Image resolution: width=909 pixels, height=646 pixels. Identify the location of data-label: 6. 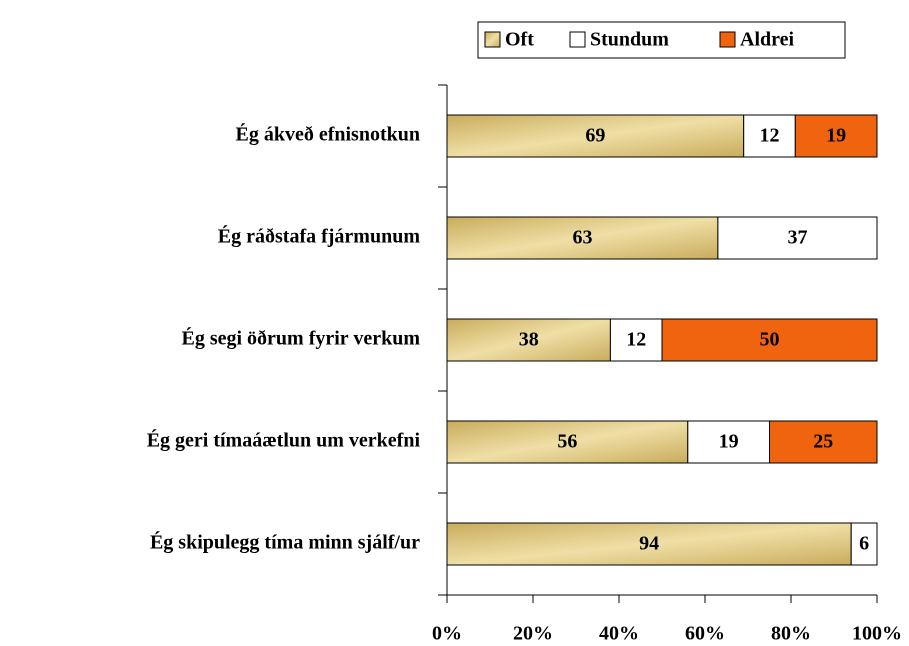
(864, 544).